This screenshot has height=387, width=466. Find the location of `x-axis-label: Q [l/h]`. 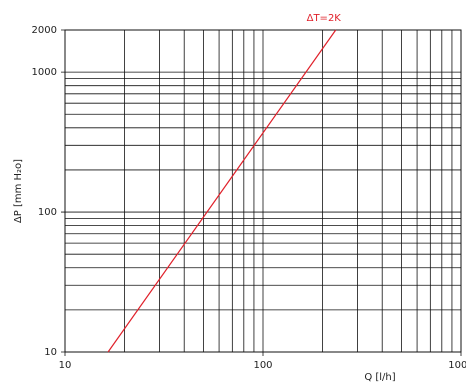

x-axis-label: Q [l/h] is located at coordinates (379, 377).